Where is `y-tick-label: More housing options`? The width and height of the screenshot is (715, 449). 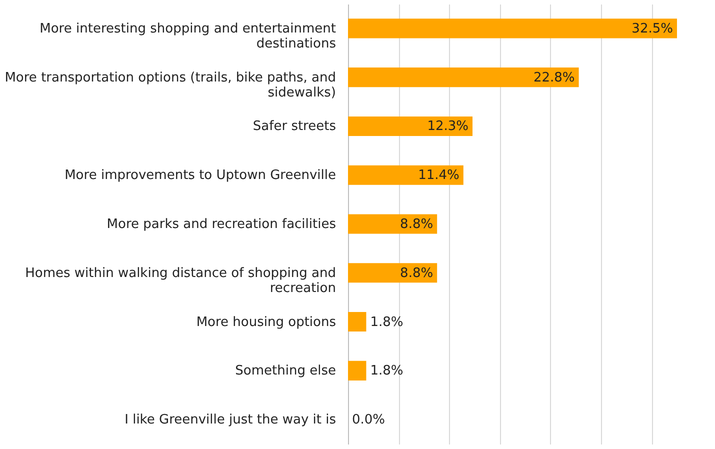
y-tick-label: More housing options is located at coordinates (266, 322).